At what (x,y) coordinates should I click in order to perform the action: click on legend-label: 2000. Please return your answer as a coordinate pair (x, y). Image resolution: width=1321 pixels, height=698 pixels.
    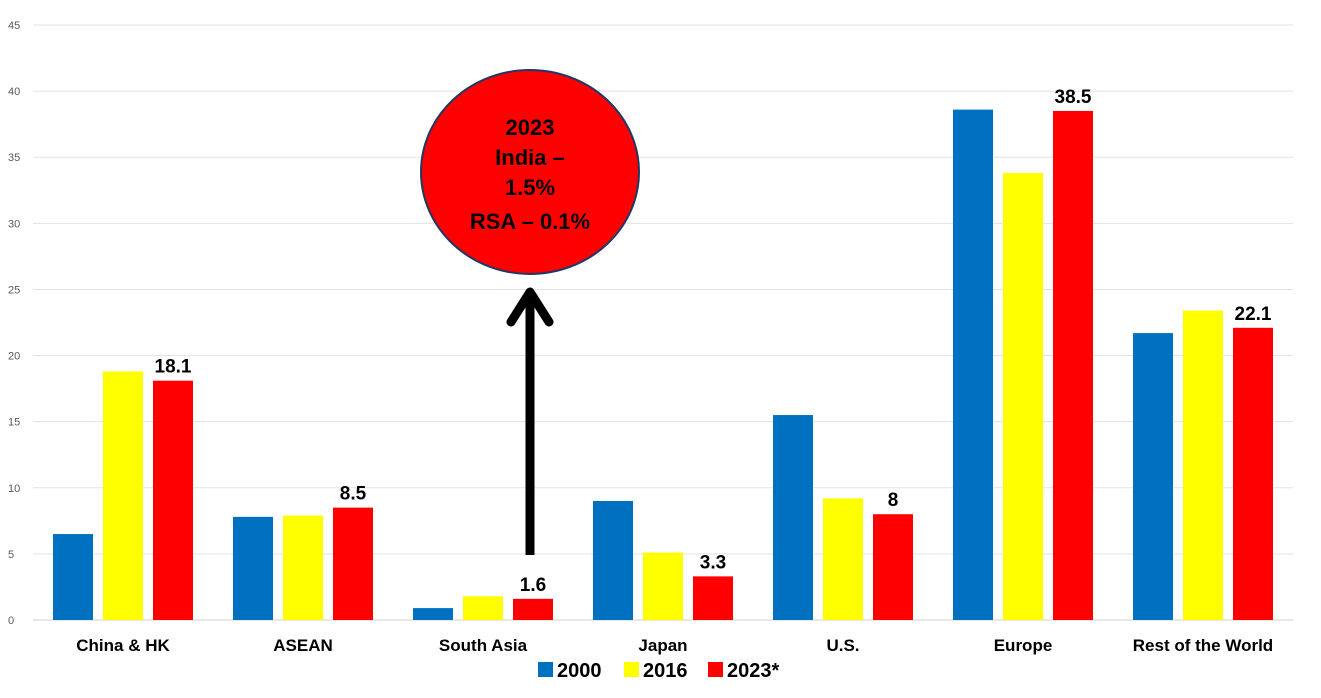
    Looking at the image, I should click on (579, 671).